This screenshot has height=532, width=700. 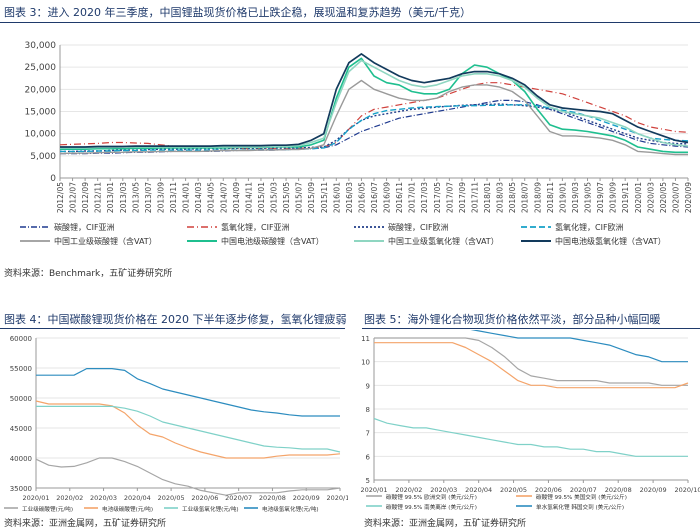 What do you see at coordinates (21, 399) in the screenshot?
I see `y-tick-label: 50000` at bounding box center [21, 399].